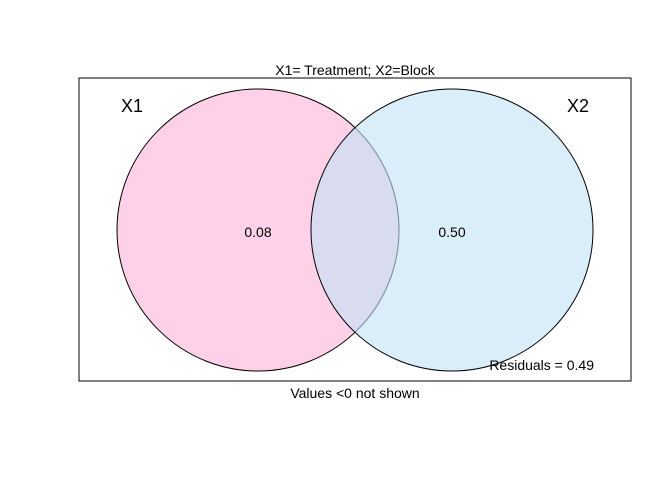 This screenshot has width=672, height=480. What do you see at coordinates (541, 365) in the screenshot?
I see `residuals-label: Residuals = 0.49` at bounding box center [541, 365].